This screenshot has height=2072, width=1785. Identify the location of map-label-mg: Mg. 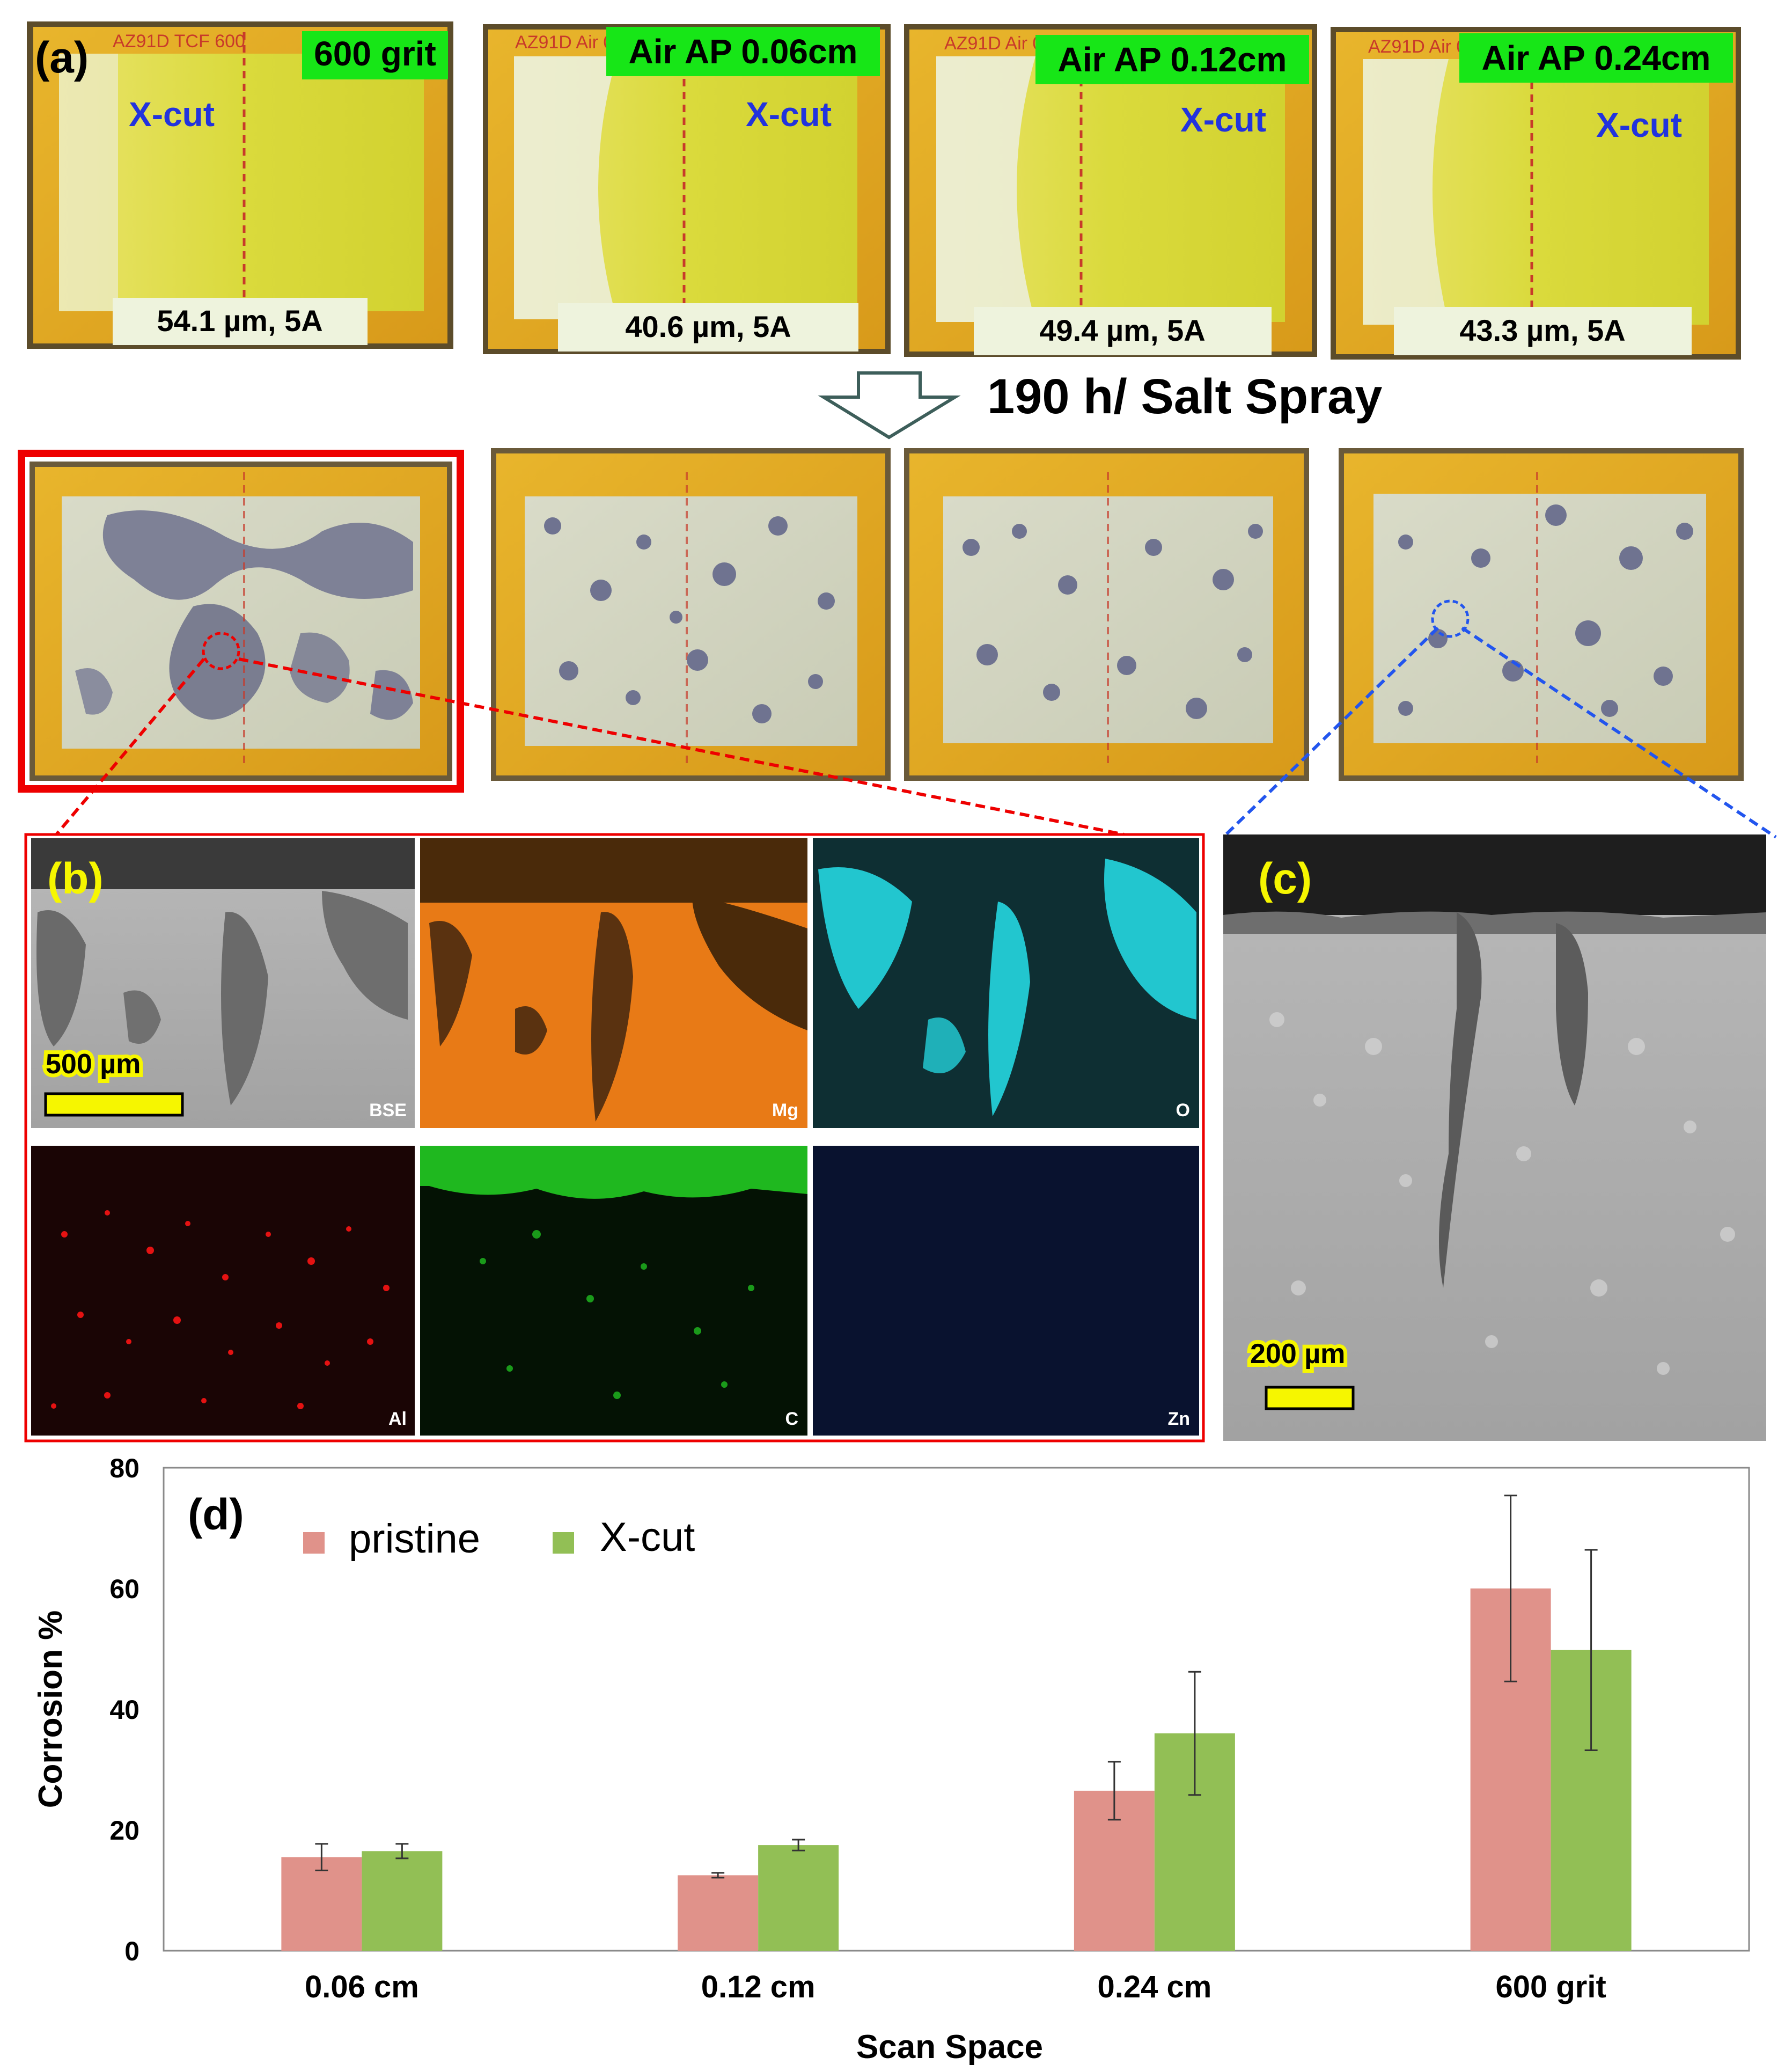
(785, 1110).